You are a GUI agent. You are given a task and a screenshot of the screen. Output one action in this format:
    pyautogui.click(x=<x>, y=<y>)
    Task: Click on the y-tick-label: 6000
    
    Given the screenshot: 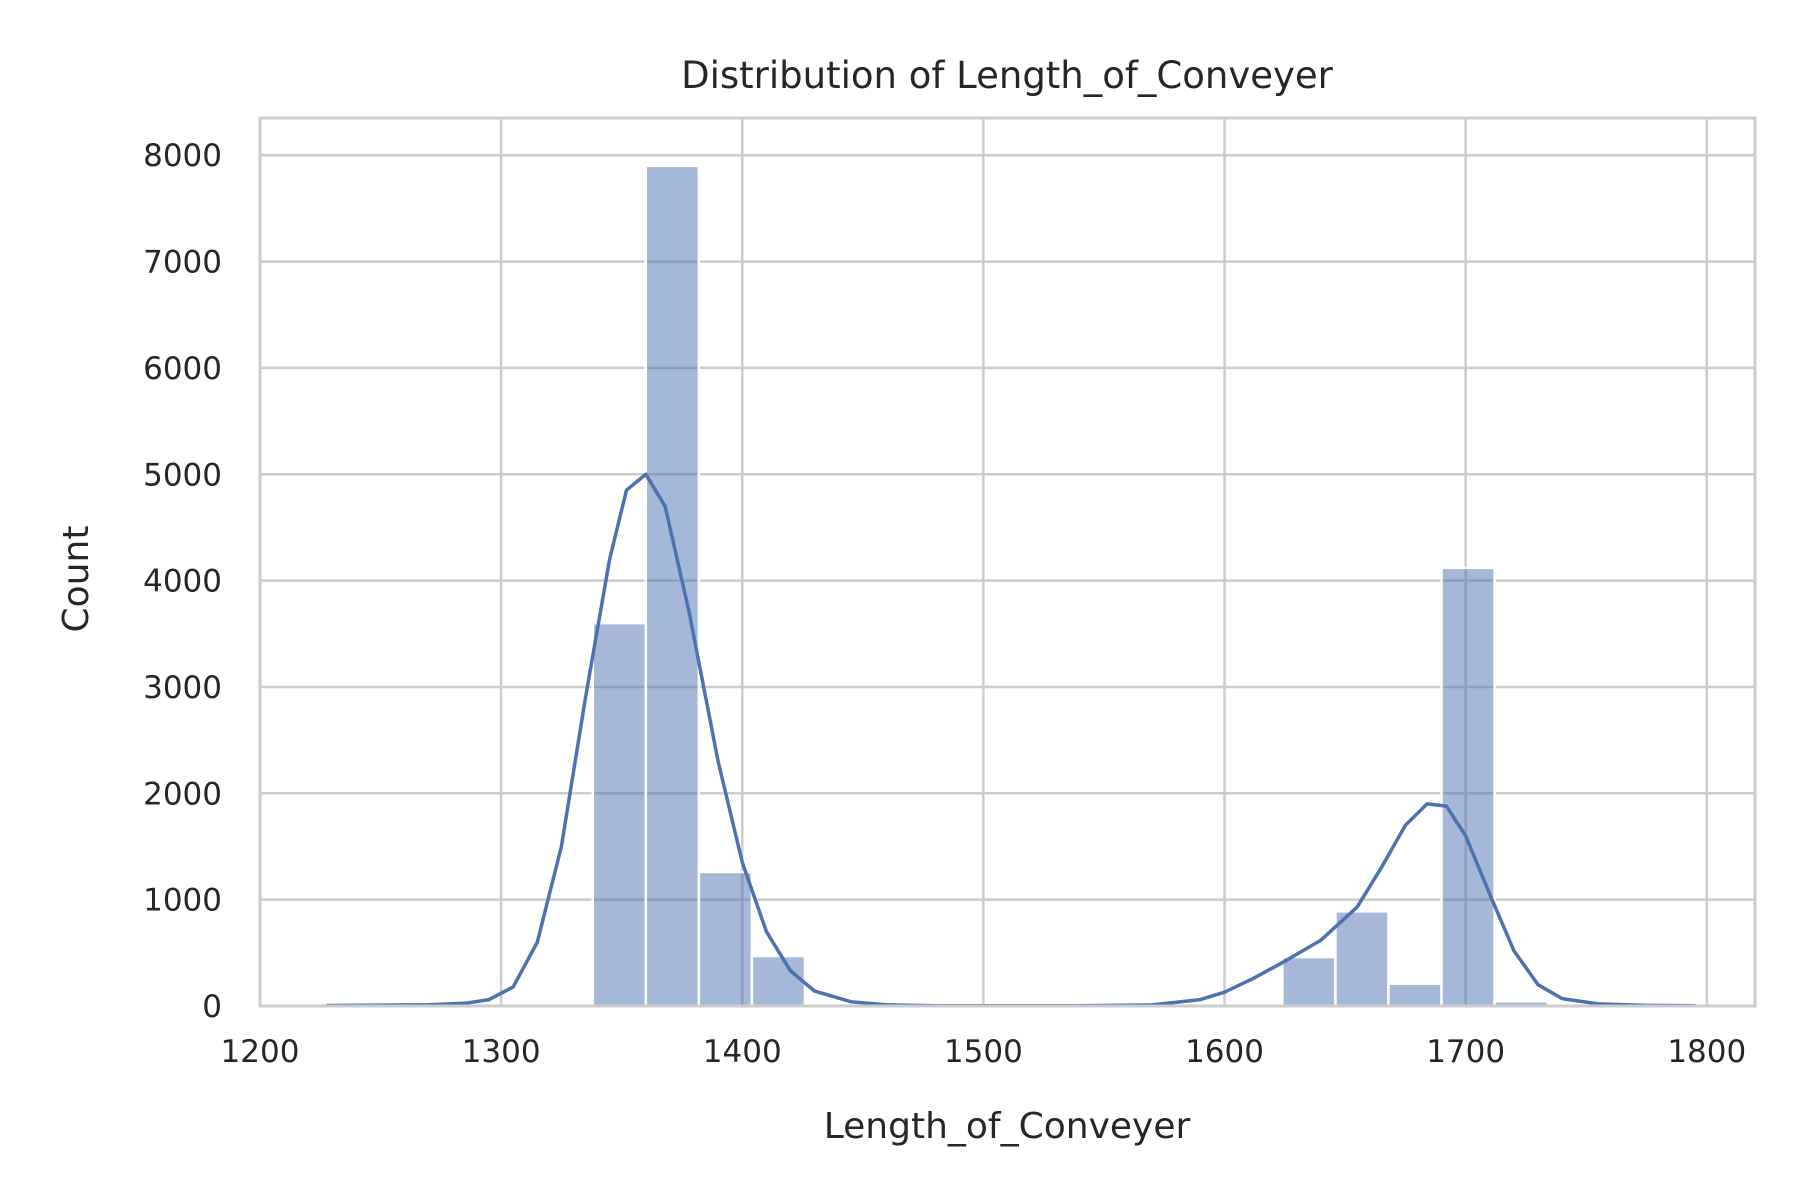 What is the action you would take?
    pyautogui.click(x=182, y=369)
    